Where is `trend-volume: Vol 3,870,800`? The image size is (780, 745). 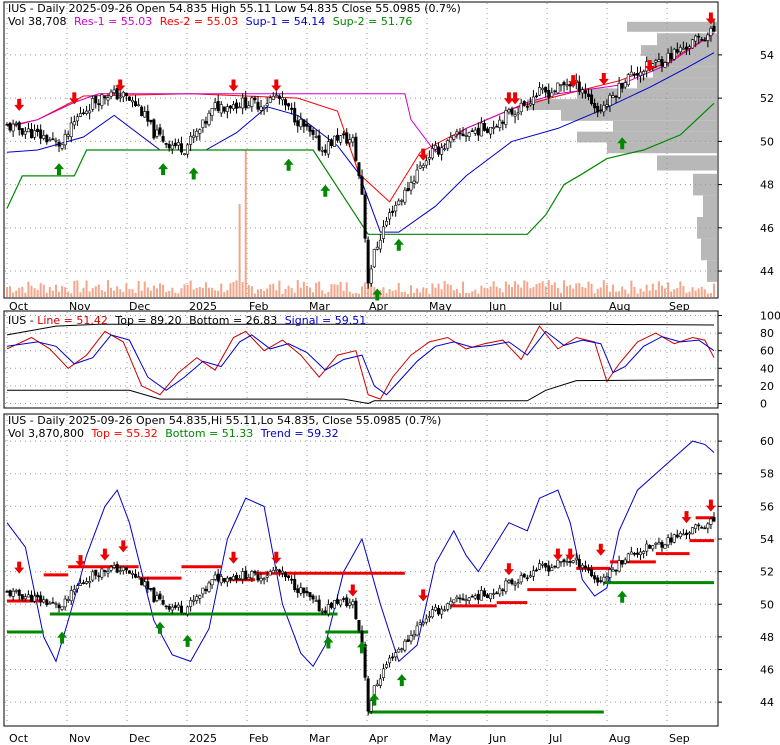 trend-volume: Vol 3,870,800 is located at coordinates (46, 433).